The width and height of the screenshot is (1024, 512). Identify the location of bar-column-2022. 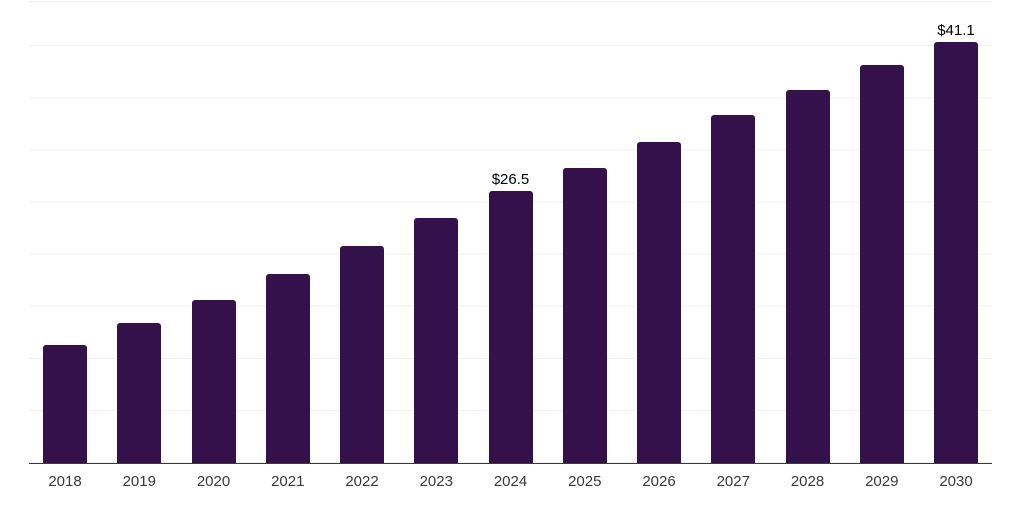
(362, 232).